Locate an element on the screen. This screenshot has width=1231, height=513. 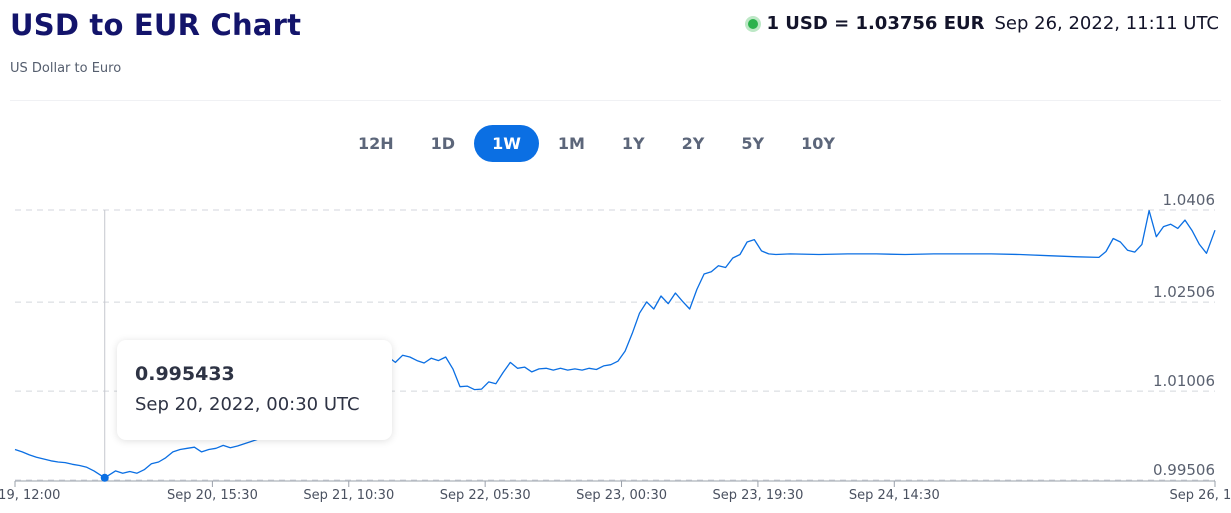
tab-1m: 1M is located at coordinates (571, 143).